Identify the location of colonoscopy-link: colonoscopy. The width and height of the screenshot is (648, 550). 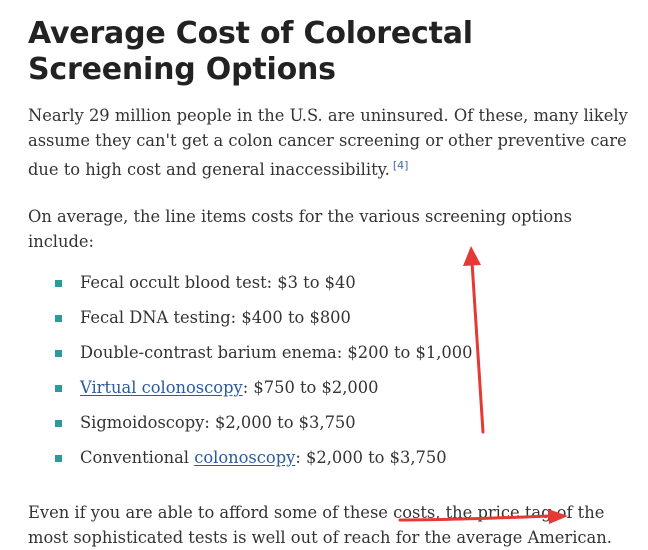
(245, 457).